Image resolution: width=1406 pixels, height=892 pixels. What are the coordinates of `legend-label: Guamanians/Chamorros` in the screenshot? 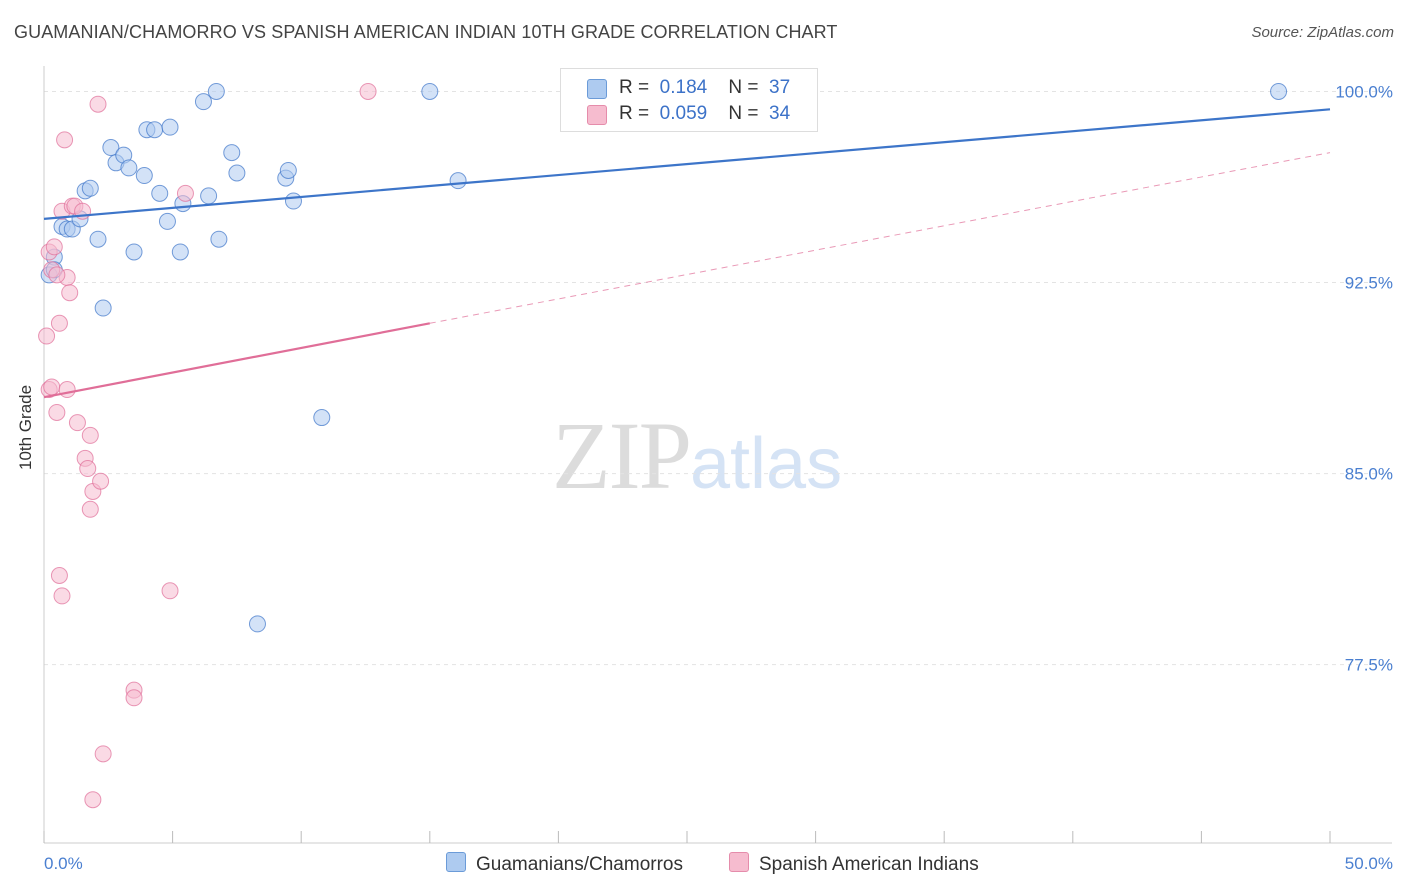 It's located at (579, 864).